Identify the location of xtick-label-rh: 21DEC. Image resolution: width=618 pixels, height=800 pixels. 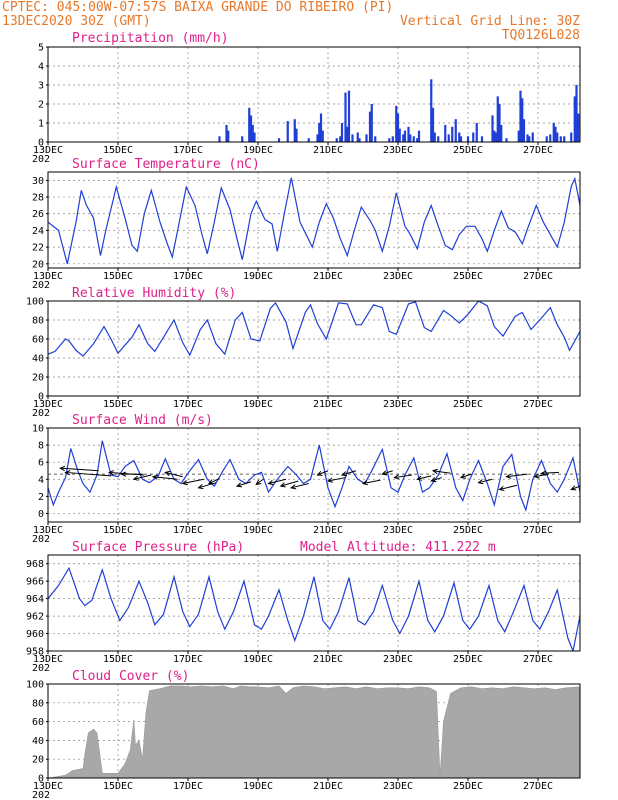
(328, 404).